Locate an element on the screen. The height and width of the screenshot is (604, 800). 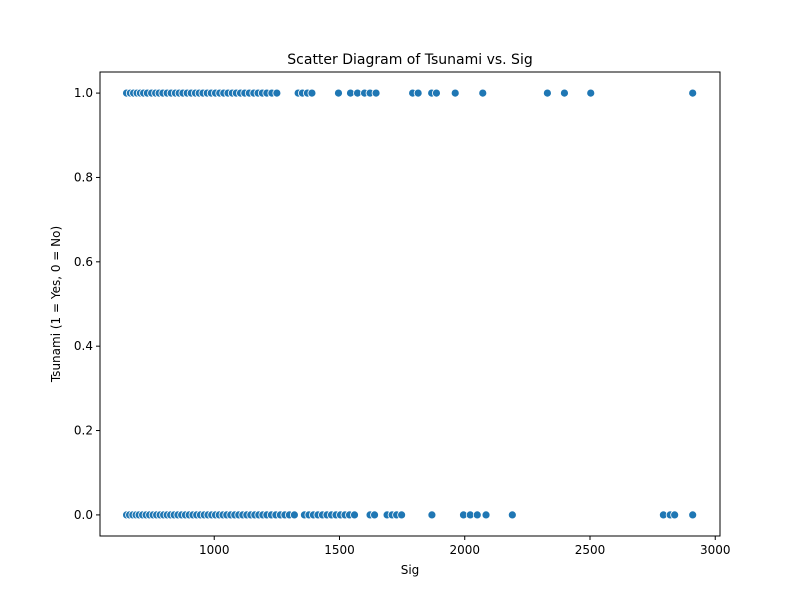
y-tick-label: 0.4 is located at coordinates (83, 346).